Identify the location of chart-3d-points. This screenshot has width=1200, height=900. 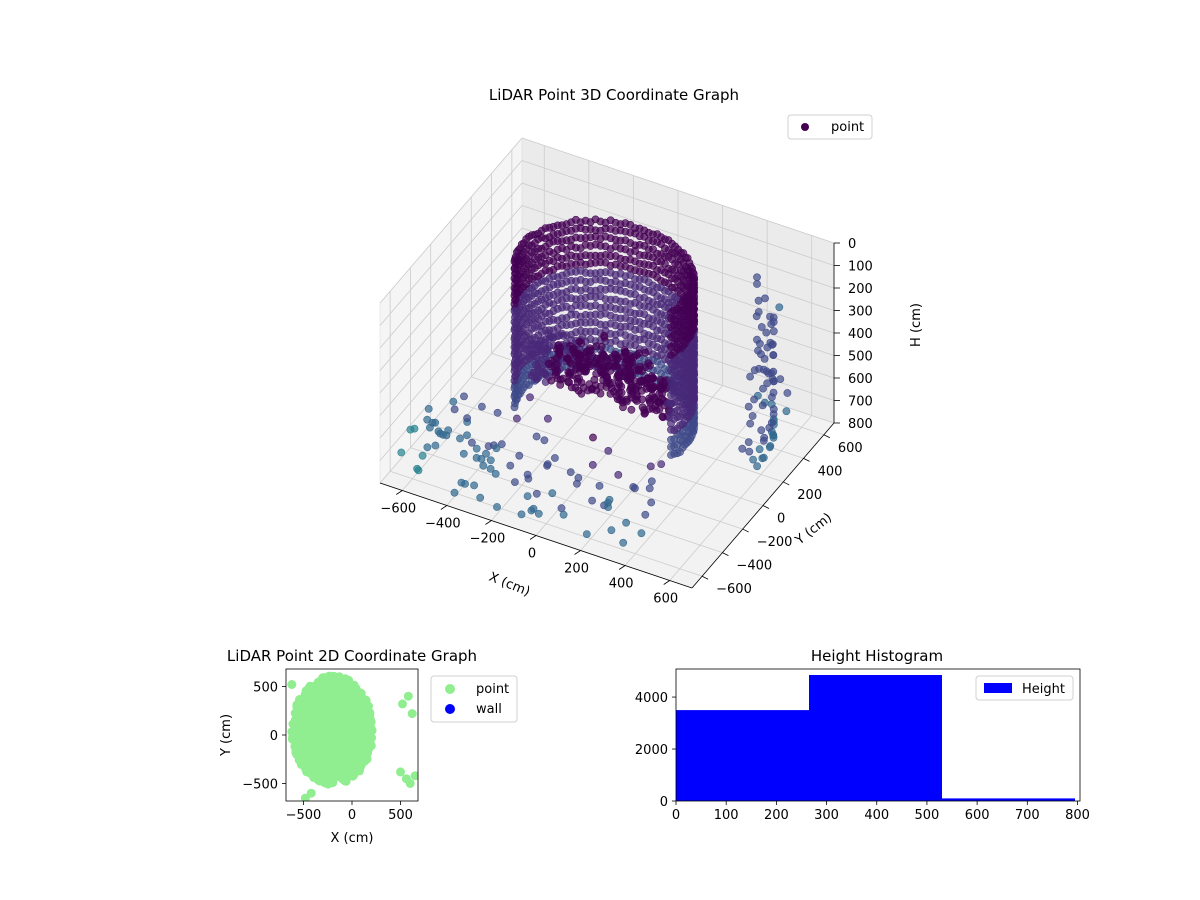
(594, 381).